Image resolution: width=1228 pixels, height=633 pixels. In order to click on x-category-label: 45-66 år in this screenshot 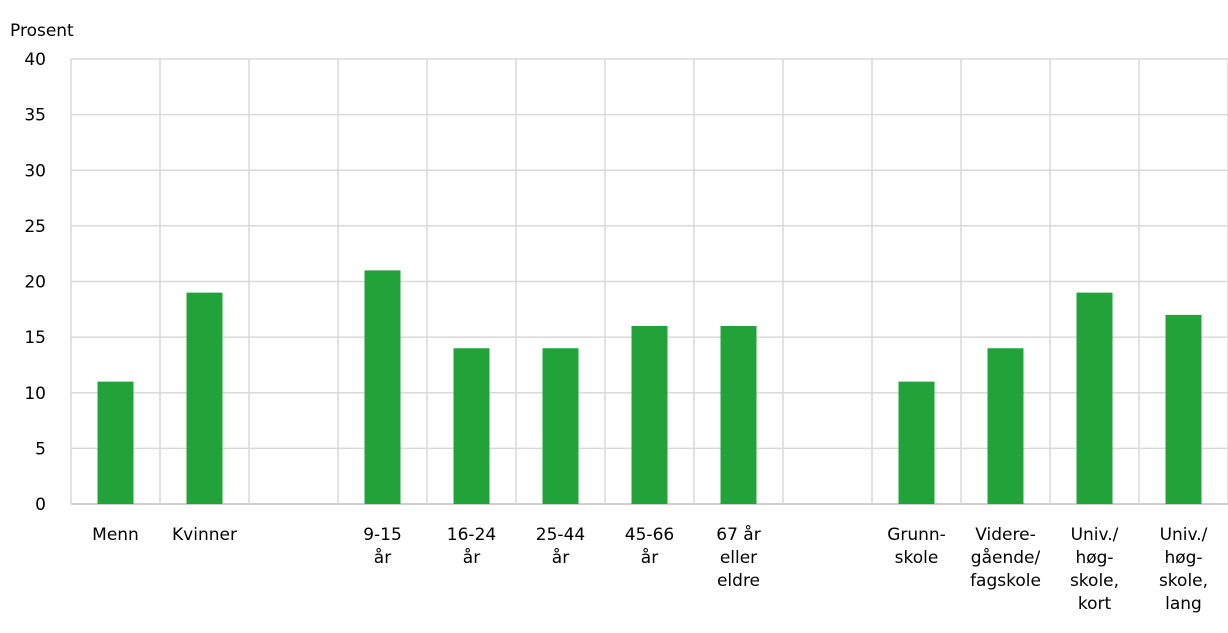, I will do `click(649, 546)`.